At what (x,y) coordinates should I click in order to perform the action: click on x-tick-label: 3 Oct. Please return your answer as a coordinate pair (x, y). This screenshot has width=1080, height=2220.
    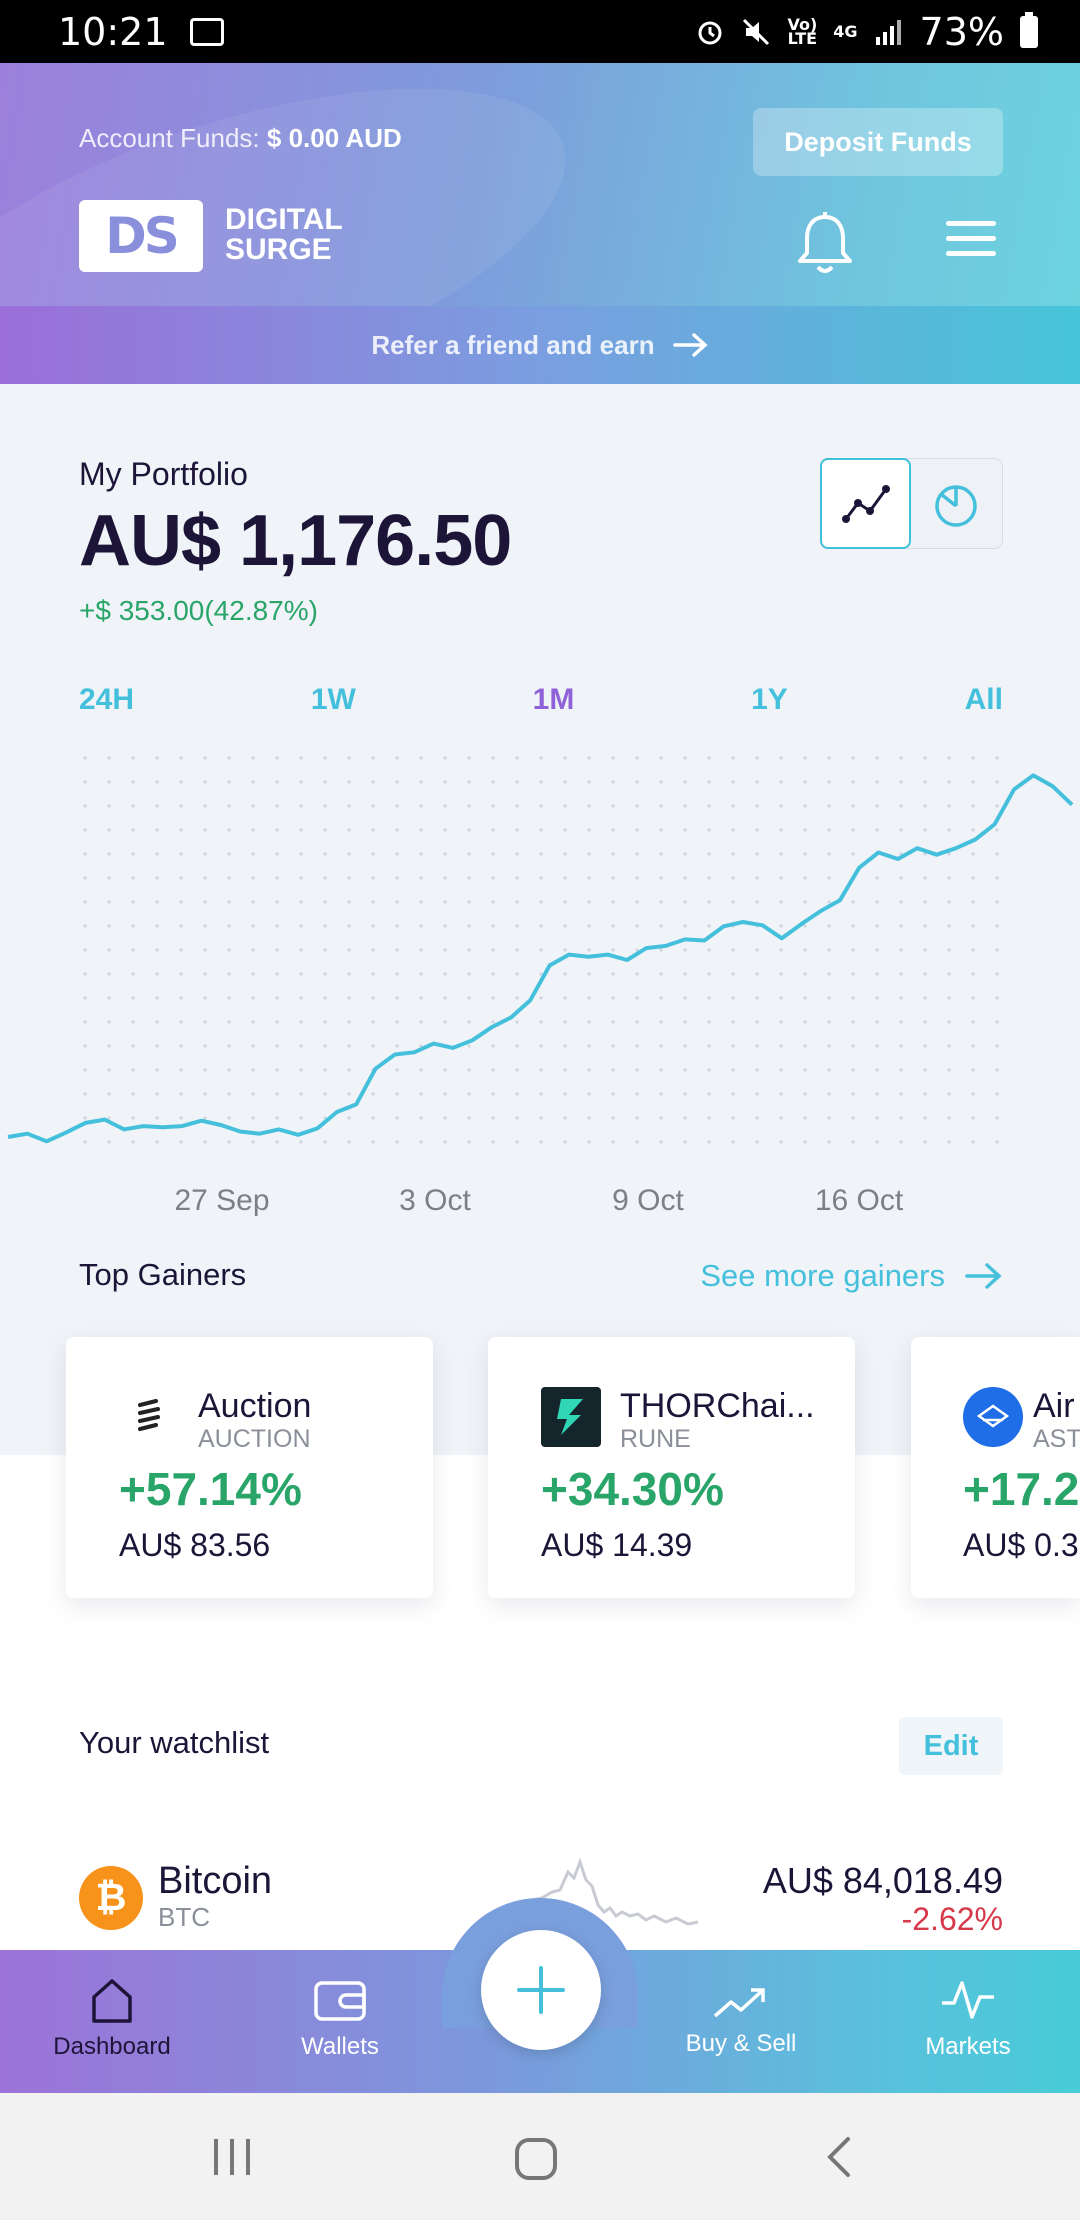
    Looking at the image, I should click on (435, 1200).